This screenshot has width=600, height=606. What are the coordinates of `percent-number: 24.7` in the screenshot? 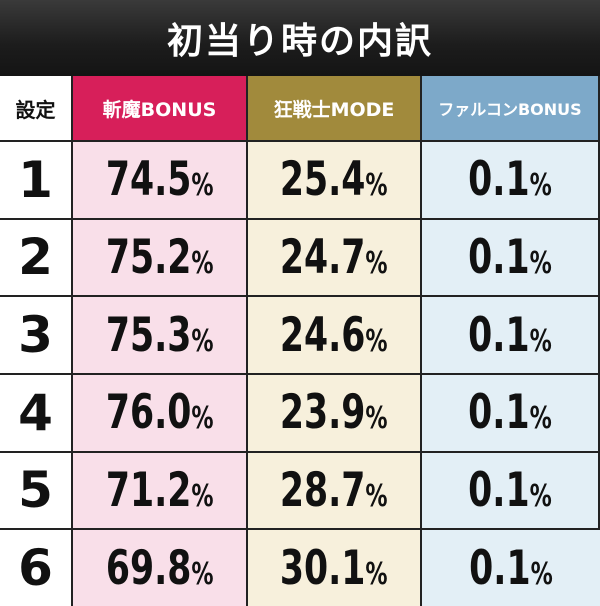 It's located at (323, 257).